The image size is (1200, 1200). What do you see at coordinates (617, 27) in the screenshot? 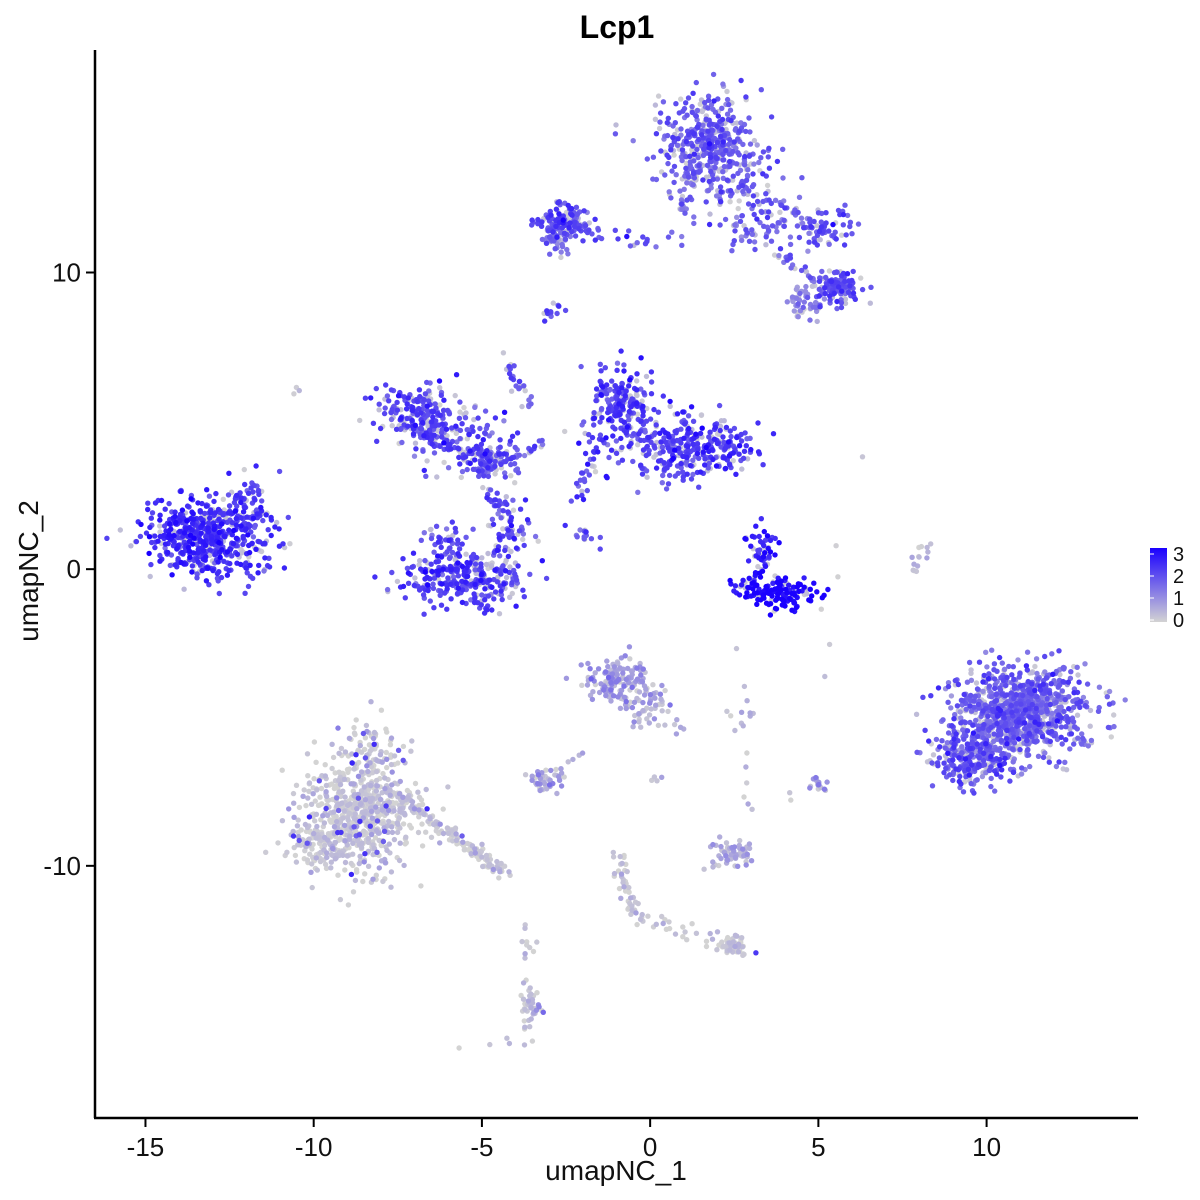
I see `chart-title: Lcp1` at bounding box center [617, 27].